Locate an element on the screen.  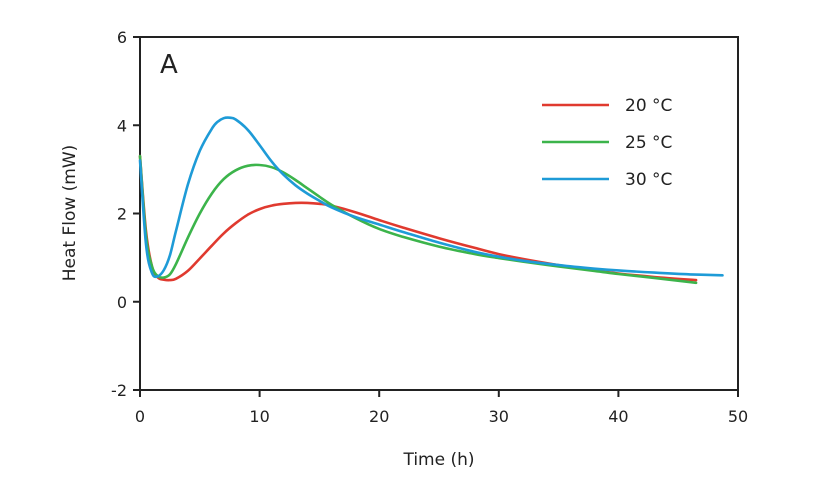
y-tick-label: 2 is located at coordinates (122, 214).